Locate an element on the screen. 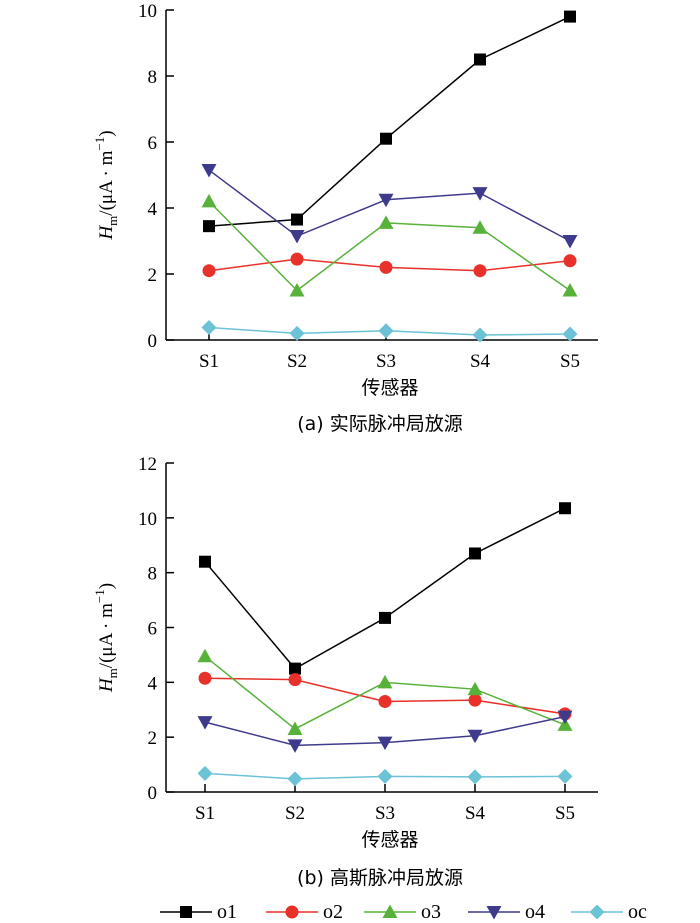 The width and height of the screenshot is (700, 923). legend-label: o3 is located at coordinates (431, 912).